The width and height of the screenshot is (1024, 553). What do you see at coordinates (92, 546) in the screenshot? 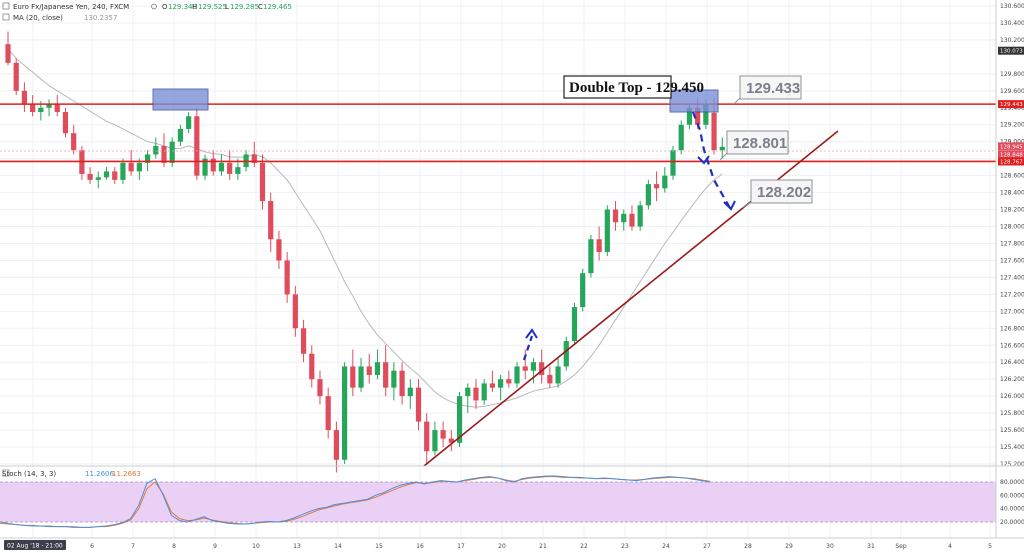
I see `x-tick-label: 6` at bounding box center [92, 546].